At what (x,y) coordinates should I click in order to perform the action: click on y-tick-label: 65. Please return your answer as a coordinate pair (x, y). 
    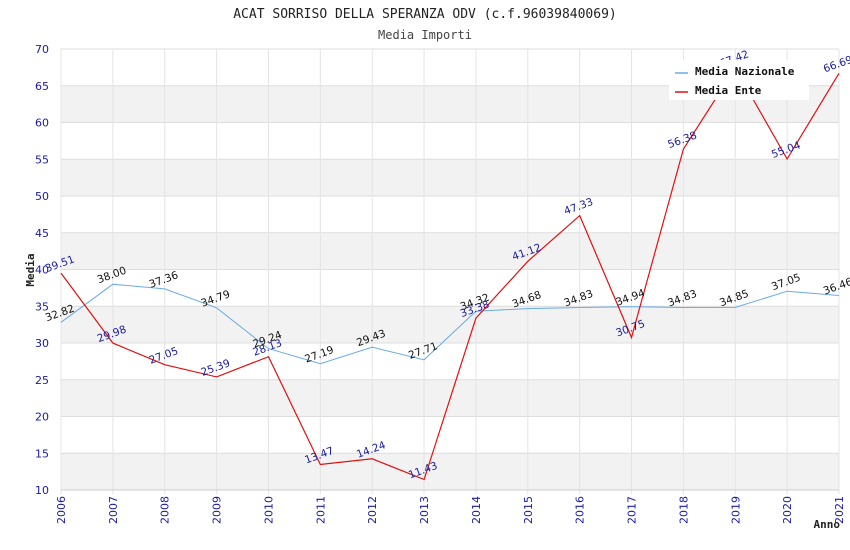
    Looking at the image, I should click on (42, 86).